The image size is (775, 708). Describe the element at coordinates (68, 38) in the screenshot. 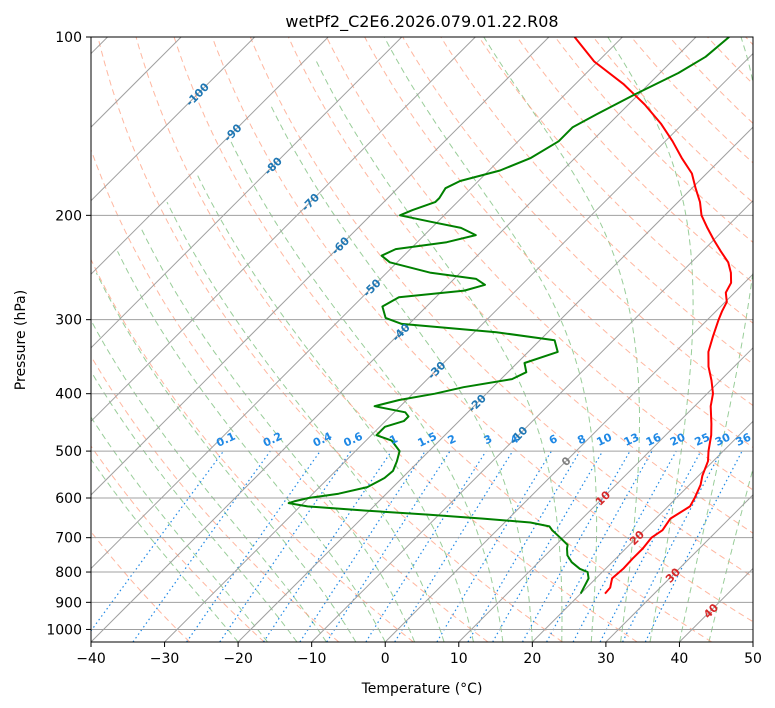

I see `y-tick-label: 100` at that location.